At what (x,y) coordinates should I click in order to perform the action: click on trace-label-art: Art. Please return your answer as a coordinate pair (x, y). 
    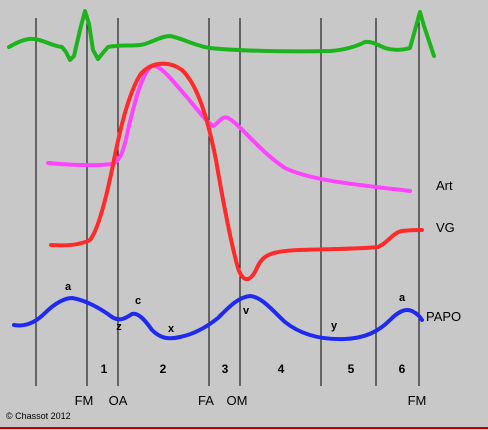
    Looking at the image, I should click on (444, 185).